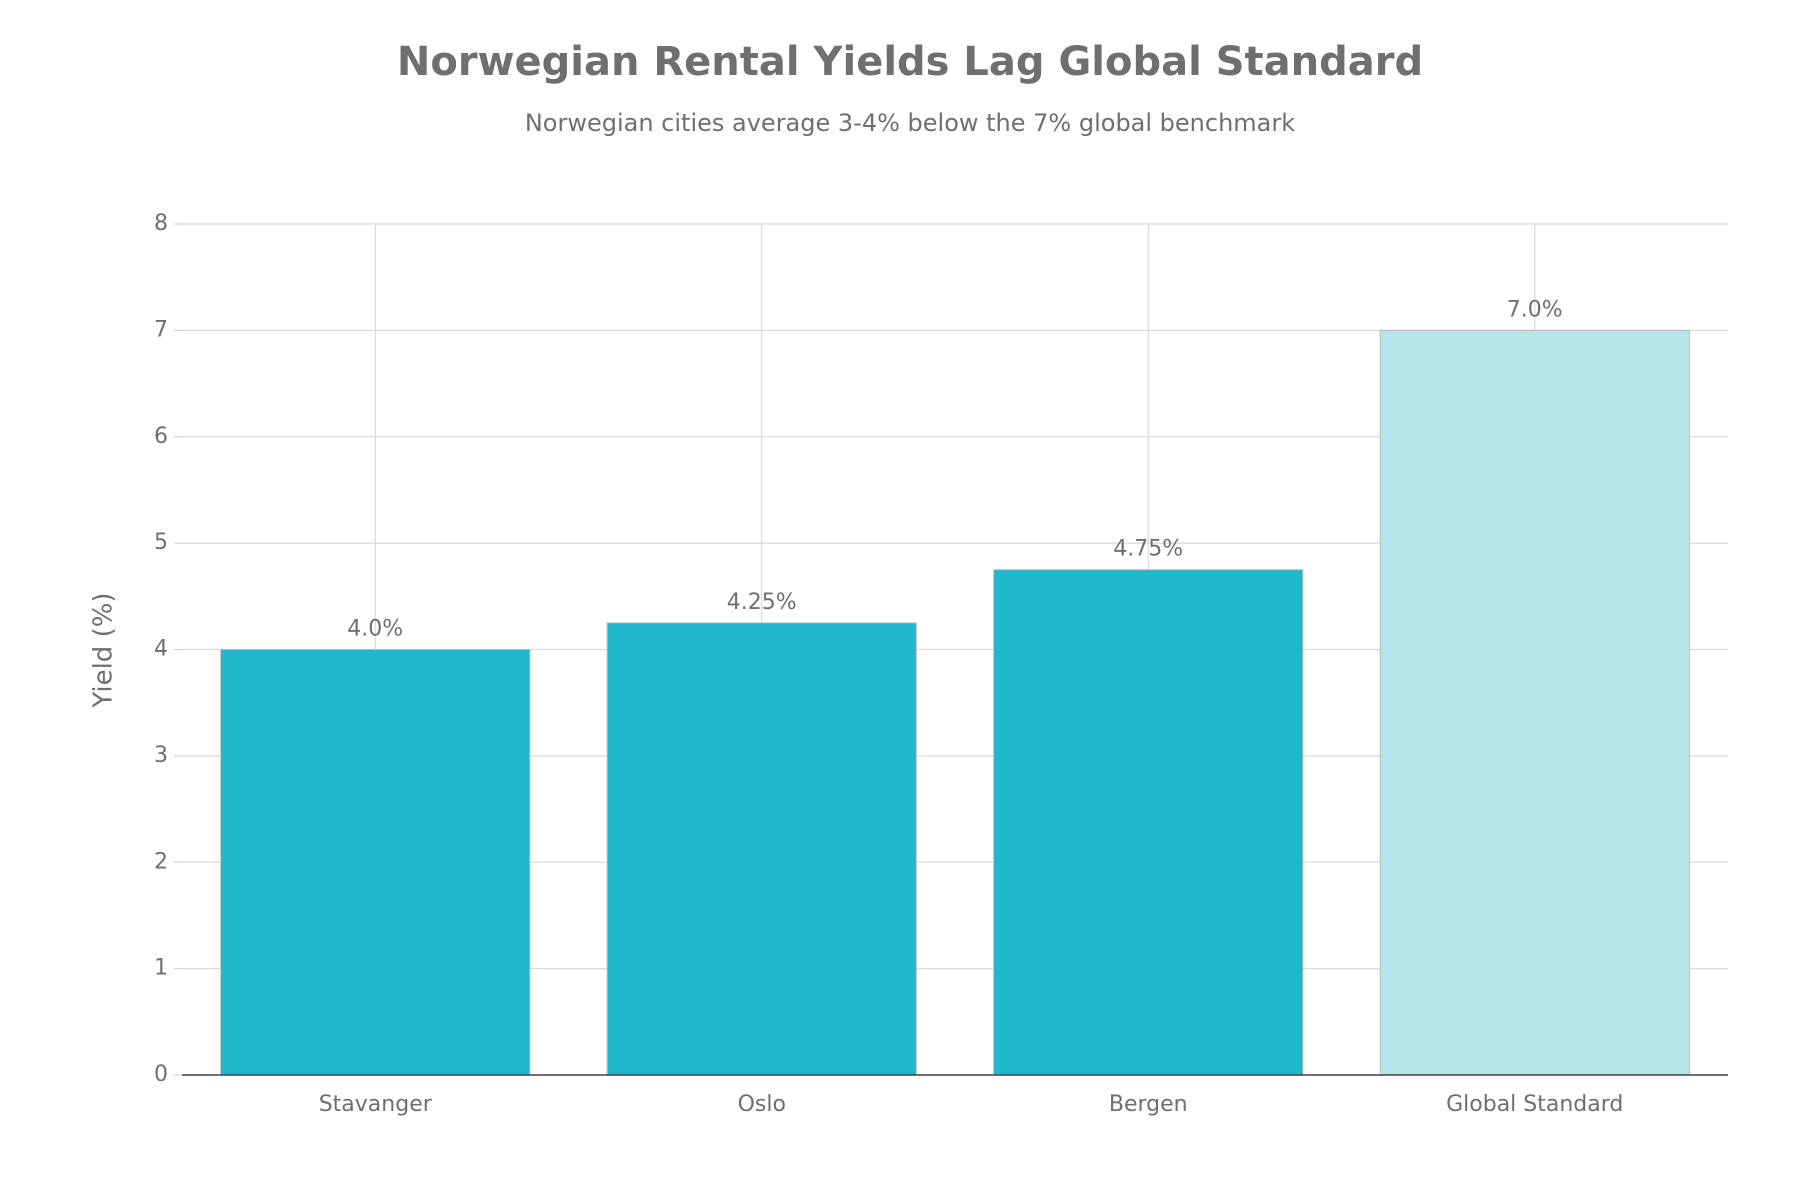 The width and height of the screenshot is (1800, 1200). What do you see at coordinates (161, 1074) in the screenshot?
I see `y-tick-label: 0` at bounding box center [161, 1074].